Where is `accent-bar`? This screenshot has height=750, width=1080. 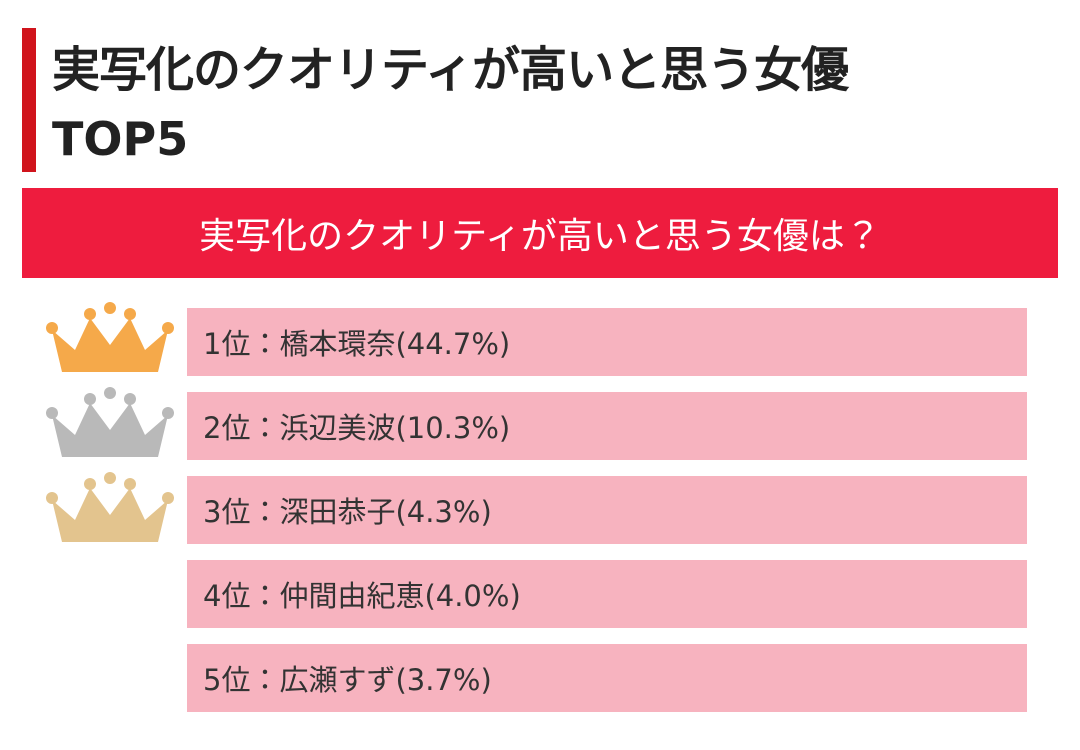 accent-bar is located at coordinates (29, 100).